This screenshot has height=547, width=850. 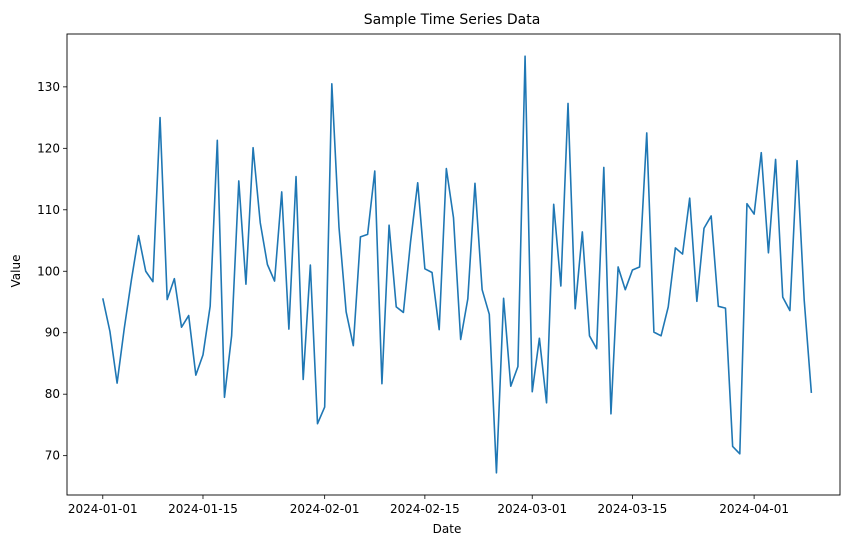 What do you see at coordinates (203, 509) in the screenshot?
I see `x-tick-label: 2024-01-15` at bounding box center [203, 509].